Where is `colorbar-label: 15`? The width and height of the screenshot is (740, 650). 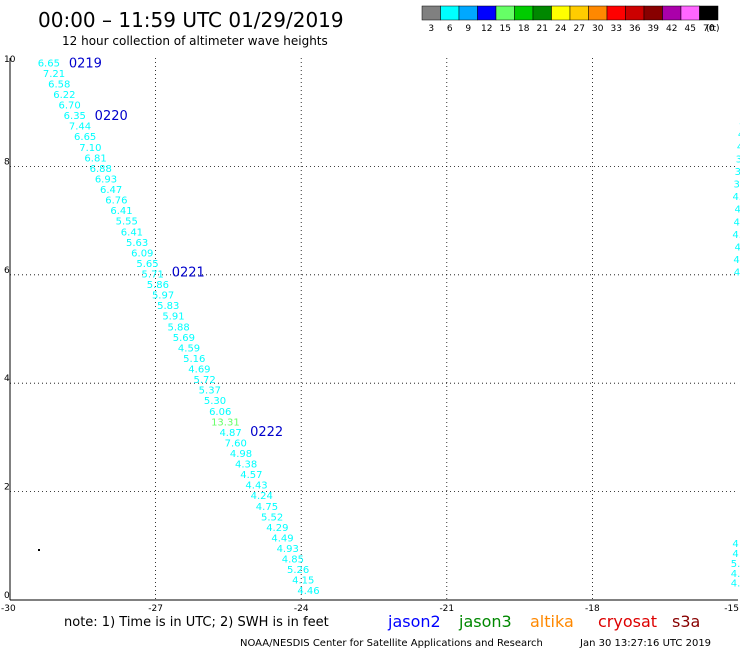 colorbar-label: 15 is located at coordinates (505, 29).